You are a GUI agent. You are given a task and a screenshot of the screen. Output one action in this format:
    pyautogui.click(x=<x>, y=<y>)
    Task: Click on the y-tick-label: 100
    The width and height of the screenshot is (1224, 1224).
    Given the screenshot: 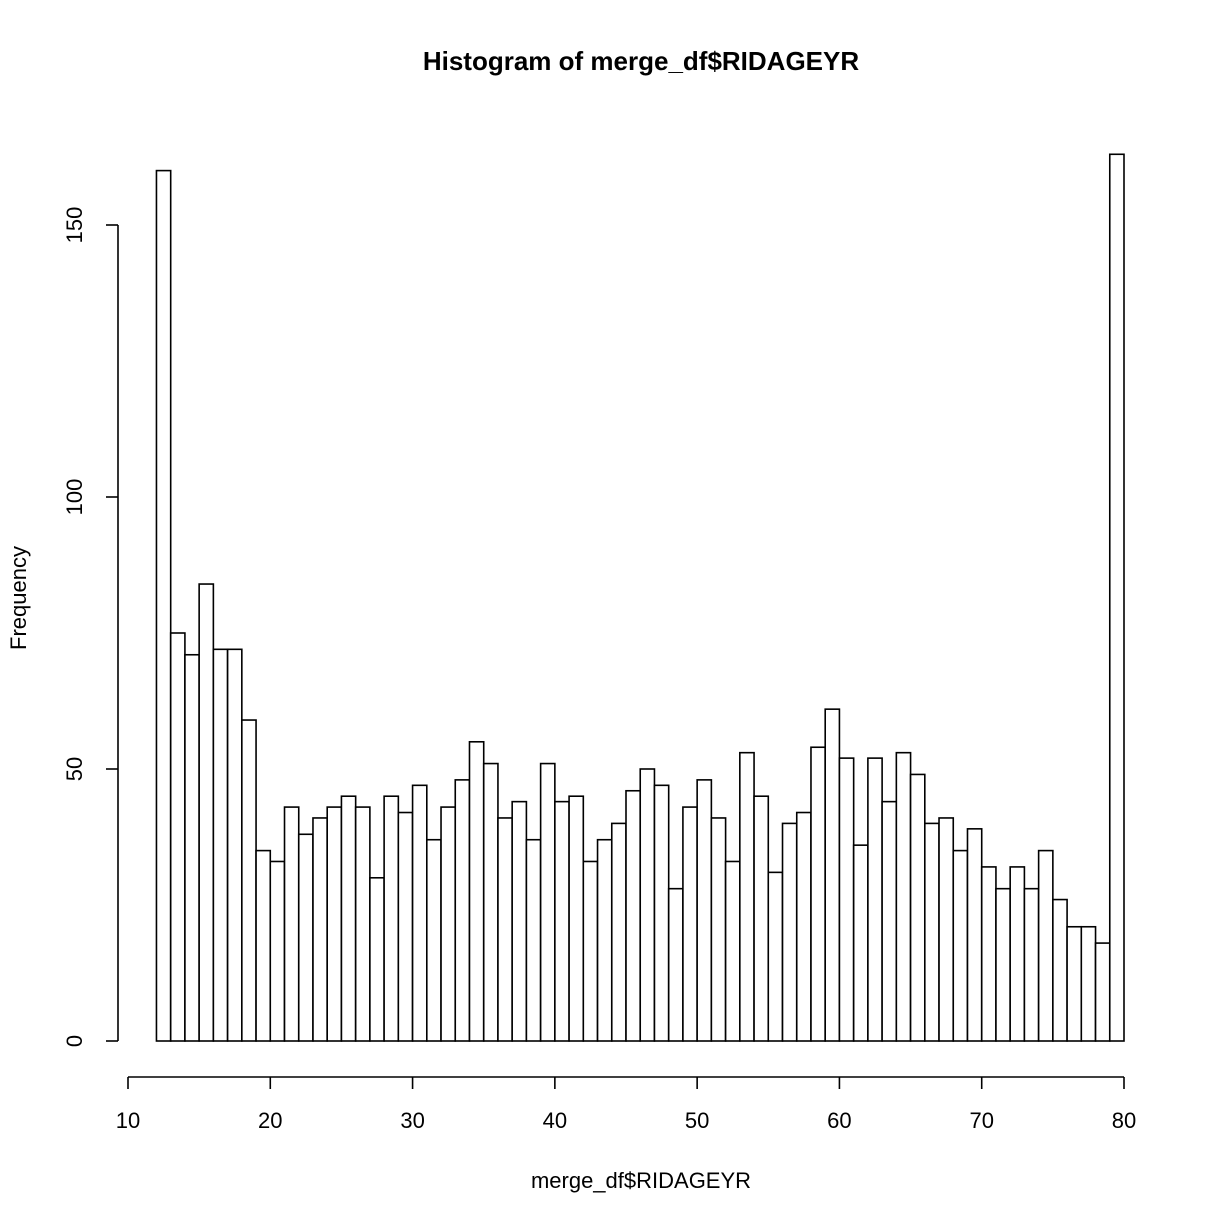 What is the action you would take?
    pyautogui.click(x=74, y=497)
    